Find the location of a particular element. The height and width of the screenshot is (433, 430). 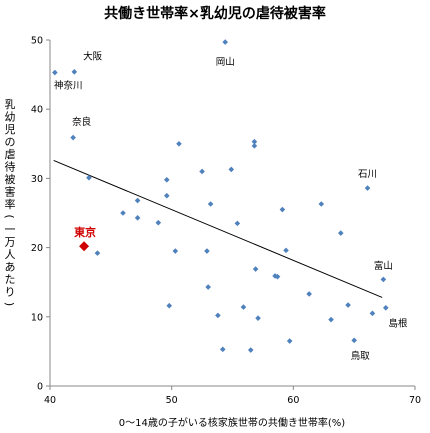

annotation-label: 島根 is located at coordinates (398, 323).